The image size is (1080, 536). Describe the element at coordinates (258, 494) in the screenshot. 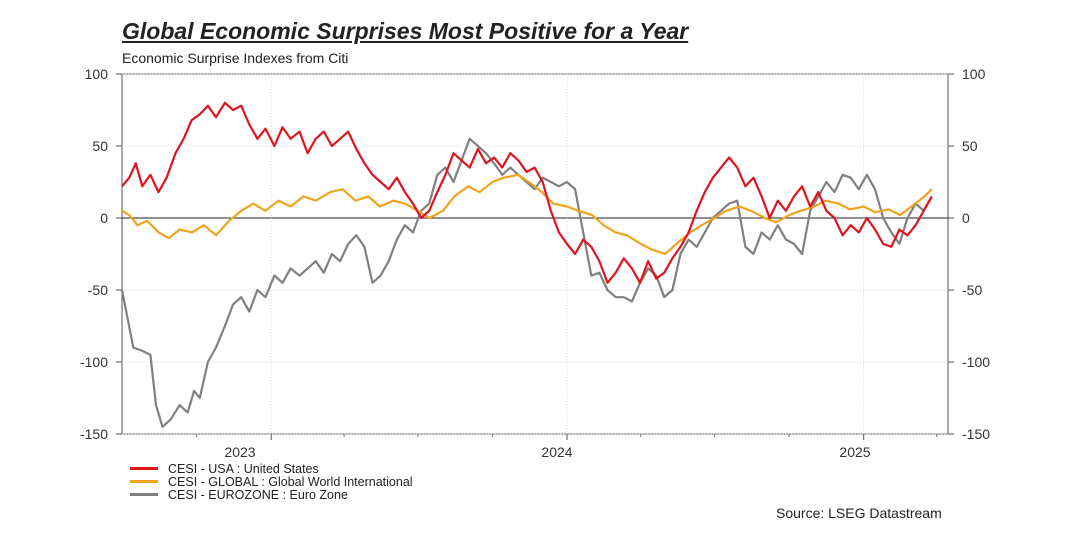

I see `legend-label-eurozone: CESI - EUROZONE : Euro Zone` at that location.